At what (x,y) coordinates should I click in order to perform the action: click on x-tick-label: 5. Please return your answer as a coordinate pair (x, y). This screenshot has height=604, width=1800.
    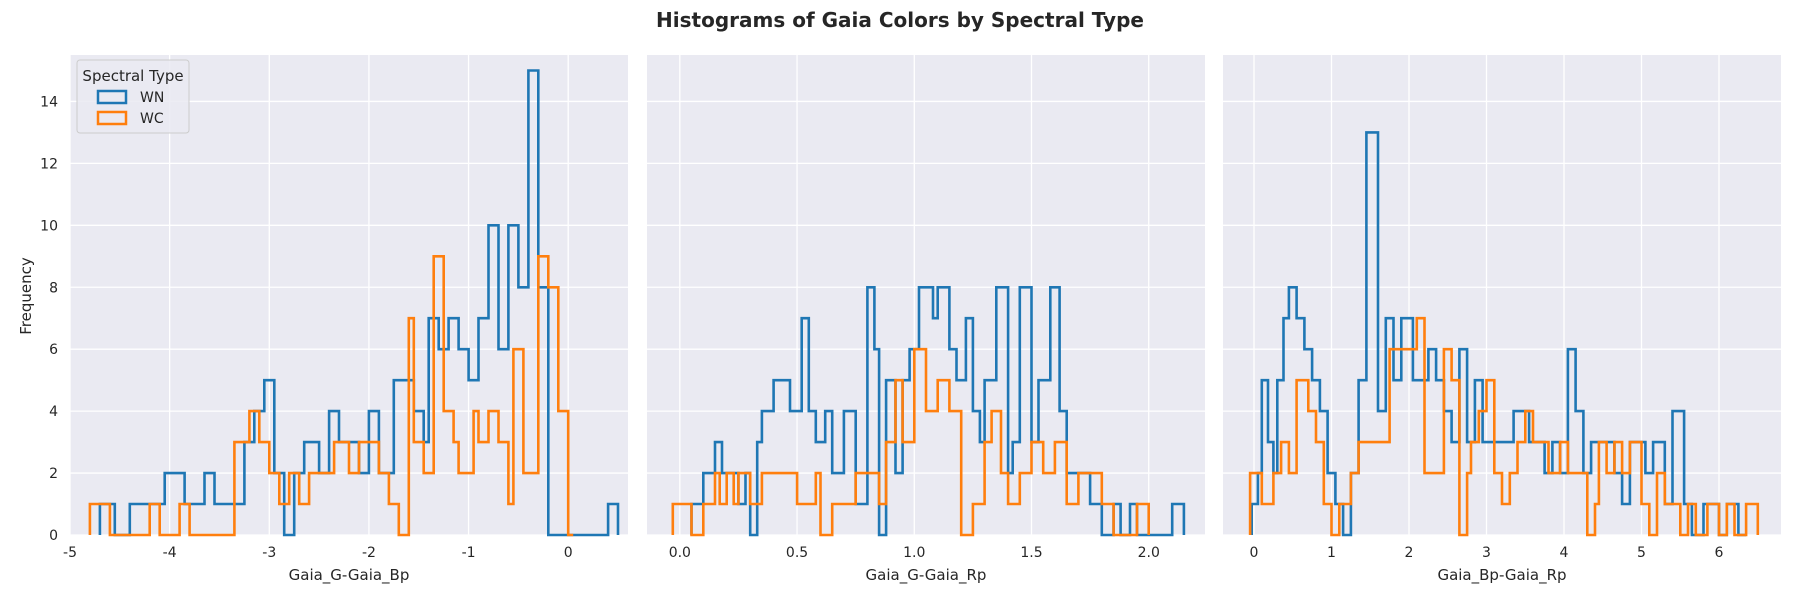
    Looking at the image, I should click on (1641, 553).